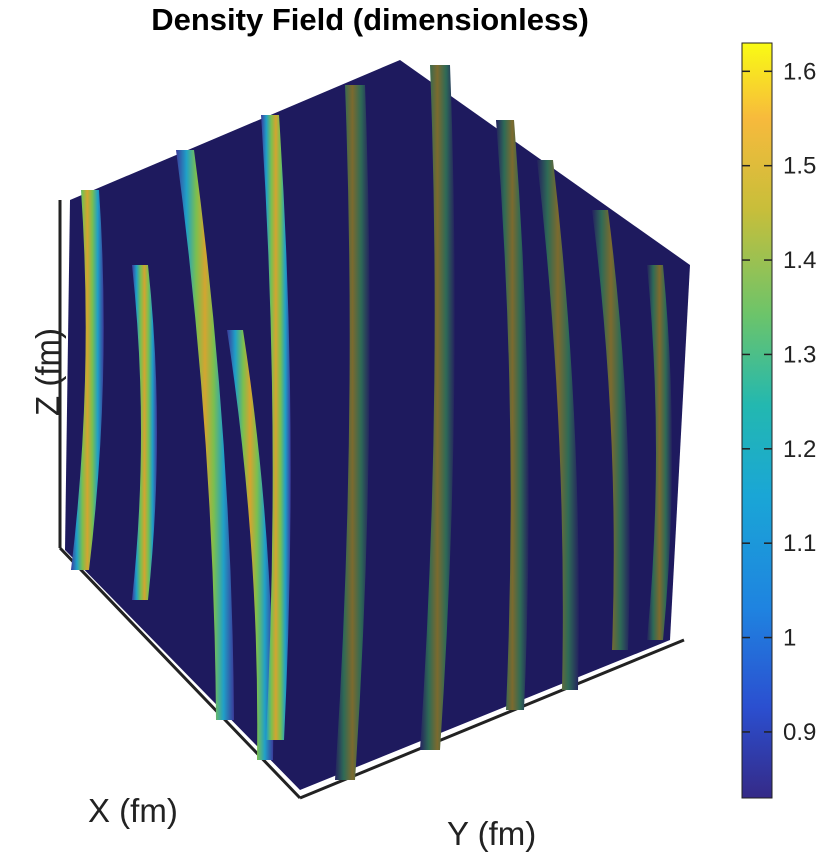 This screenshot has width=828, height=859. I want to click on colorbar: 0.9 1 1.1 1.2 1.3 1.4 1.5 1.6, so click(778, 420).